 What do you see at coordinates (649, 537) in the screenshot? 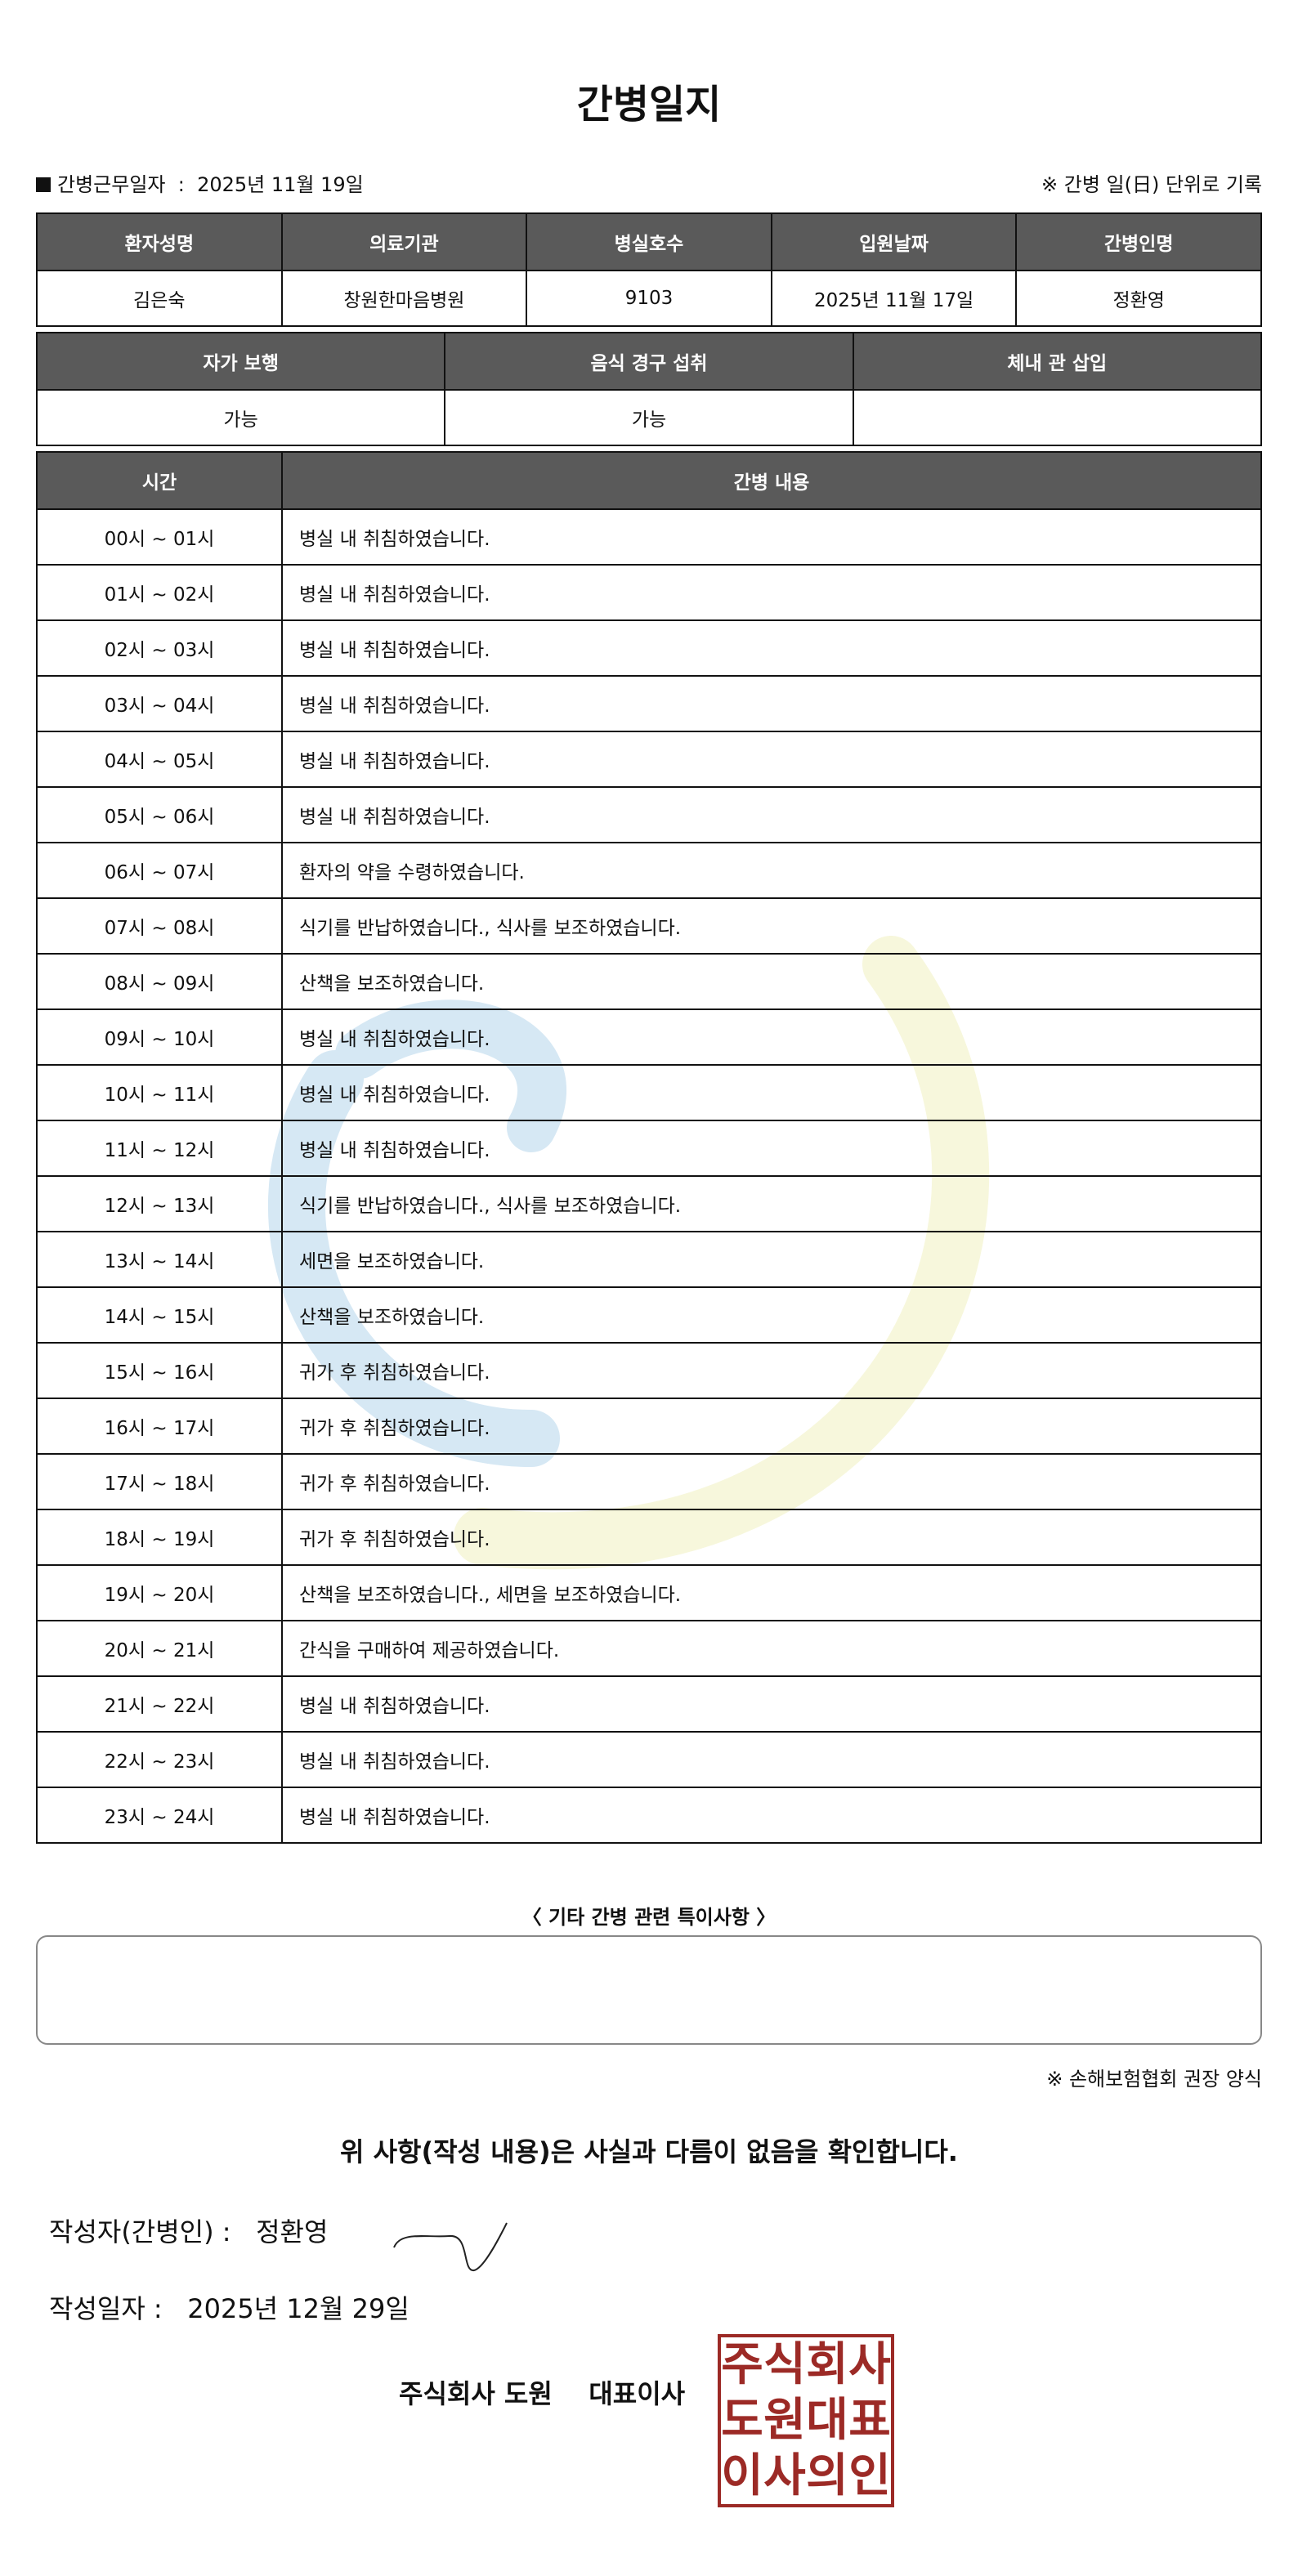
I see `table-row: 00시 ~ 01시 병실 내 취침하였습니다.` at bounding box center [649, 537].